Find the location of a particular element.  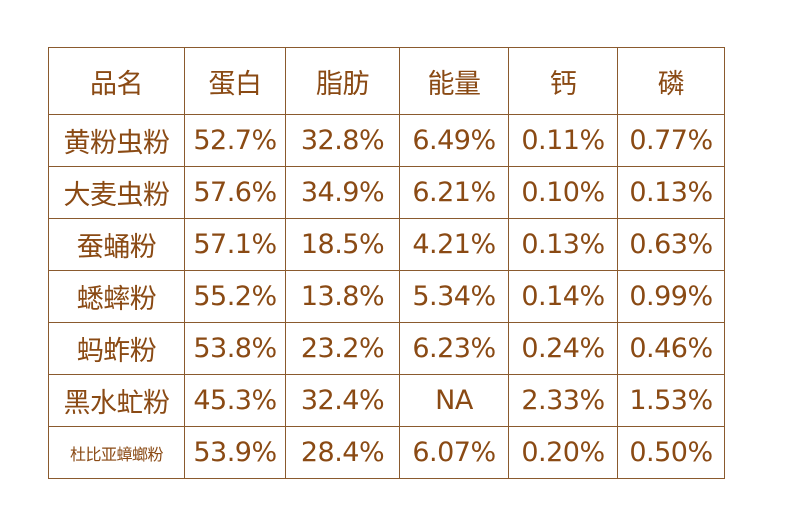

protein-cell: 53.9% is located at coordinates (235, 452).